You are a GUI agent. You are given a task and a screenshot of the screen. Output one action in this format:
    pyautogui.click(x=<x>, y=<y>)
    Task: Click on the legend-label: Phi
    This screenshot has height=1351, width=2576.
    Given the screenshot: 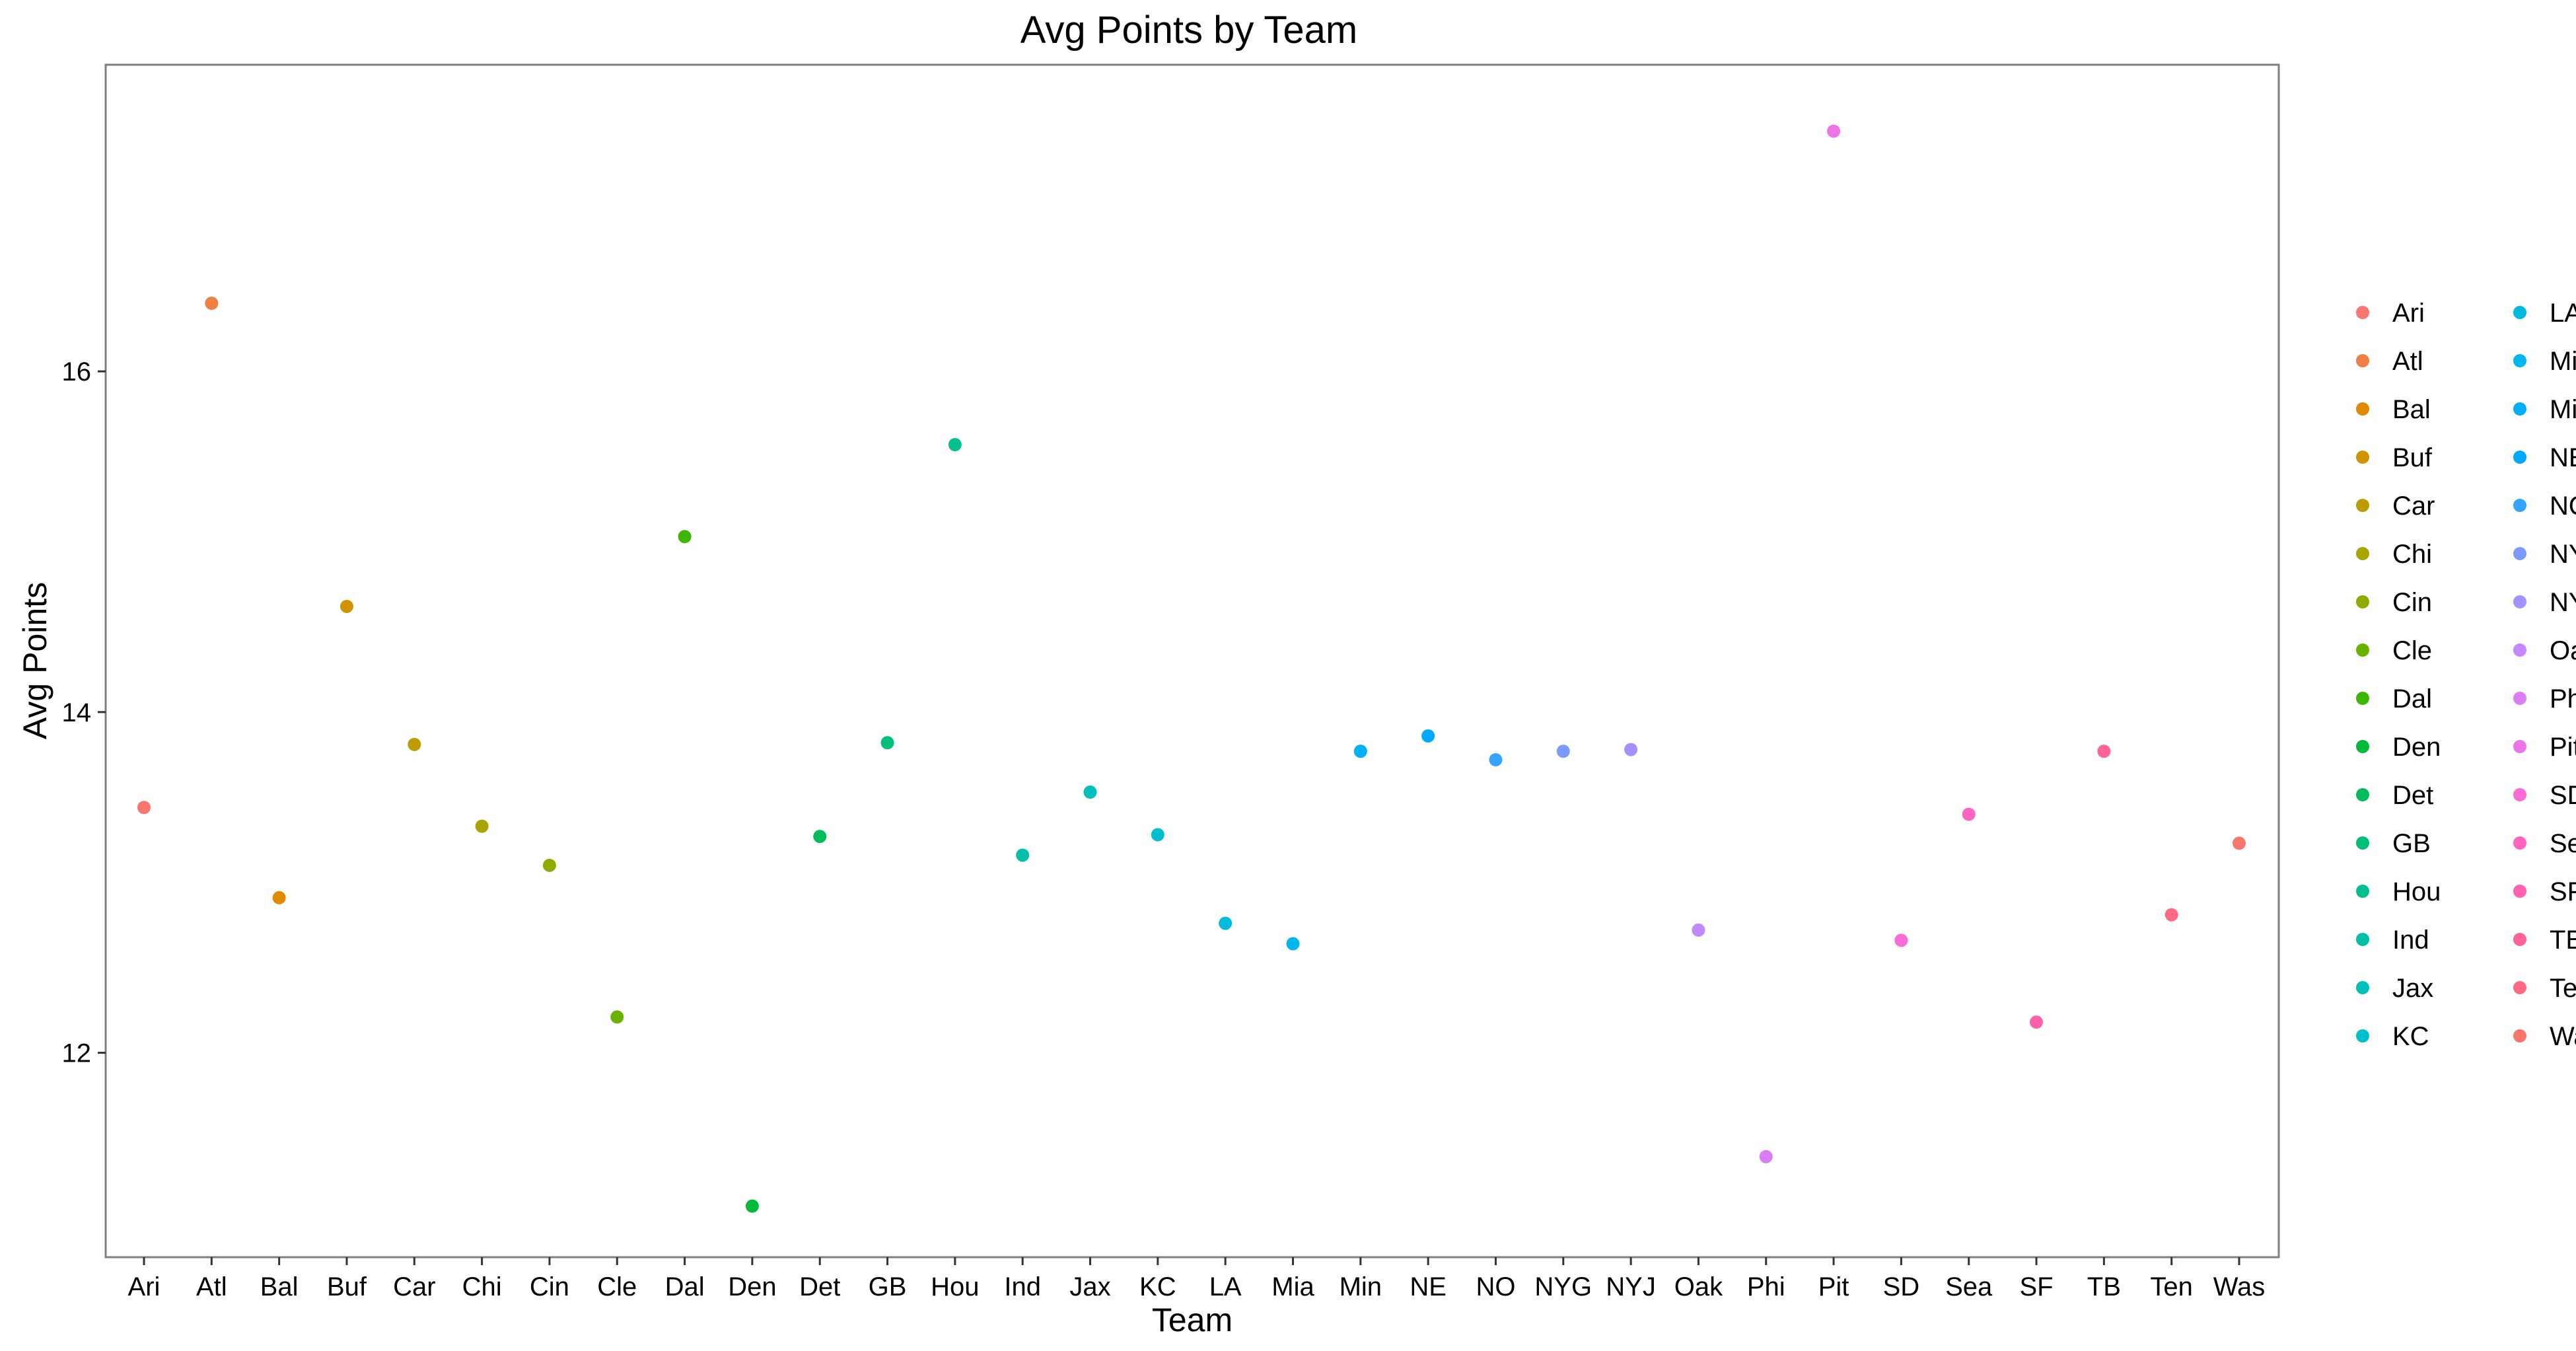 What is the action you would take?
    pyautogui.click(x=2563, y=698)
    